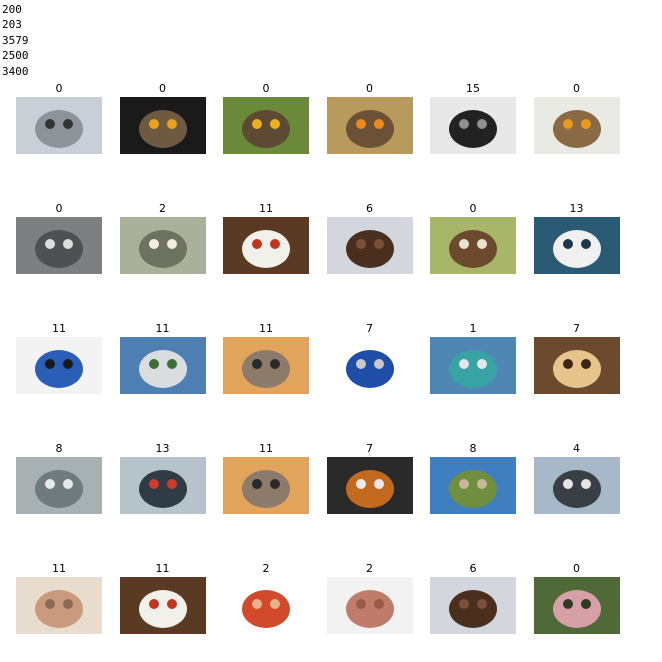 The width and height of the screenshot is (662, 662). I want to click on output-line: 200, so click(12, 9).